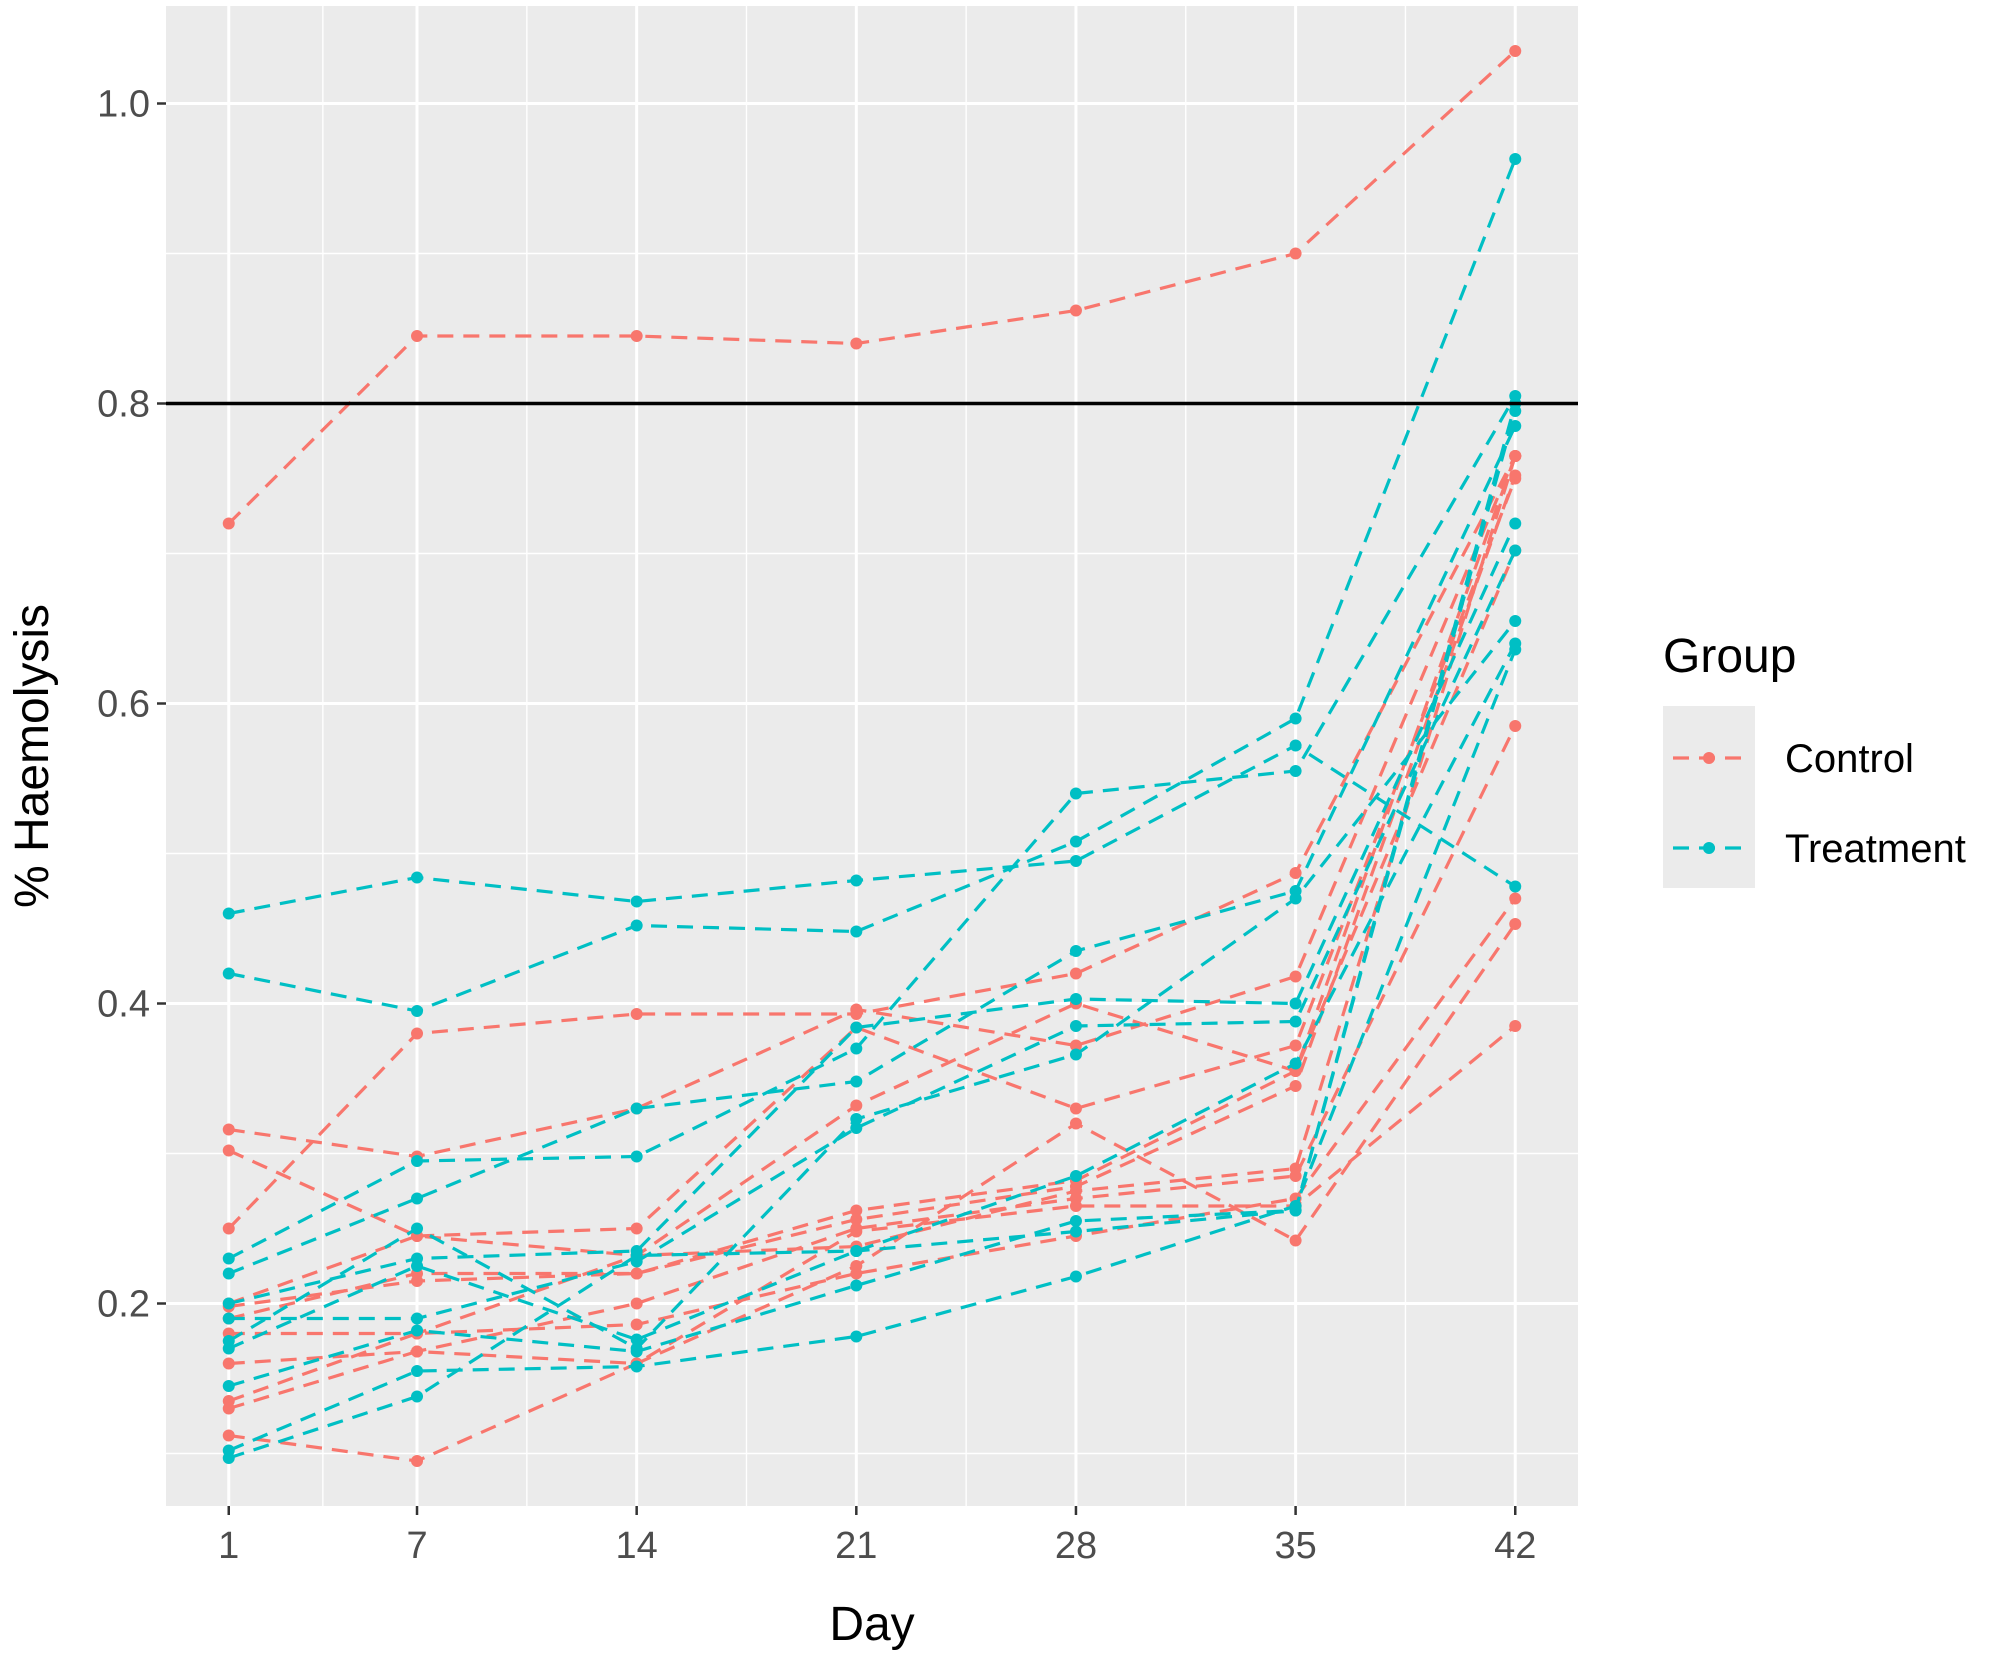  Describe the element at coordinates (1515, 1546) in the screenshot. I see `x-tick-label: 42` at that location.